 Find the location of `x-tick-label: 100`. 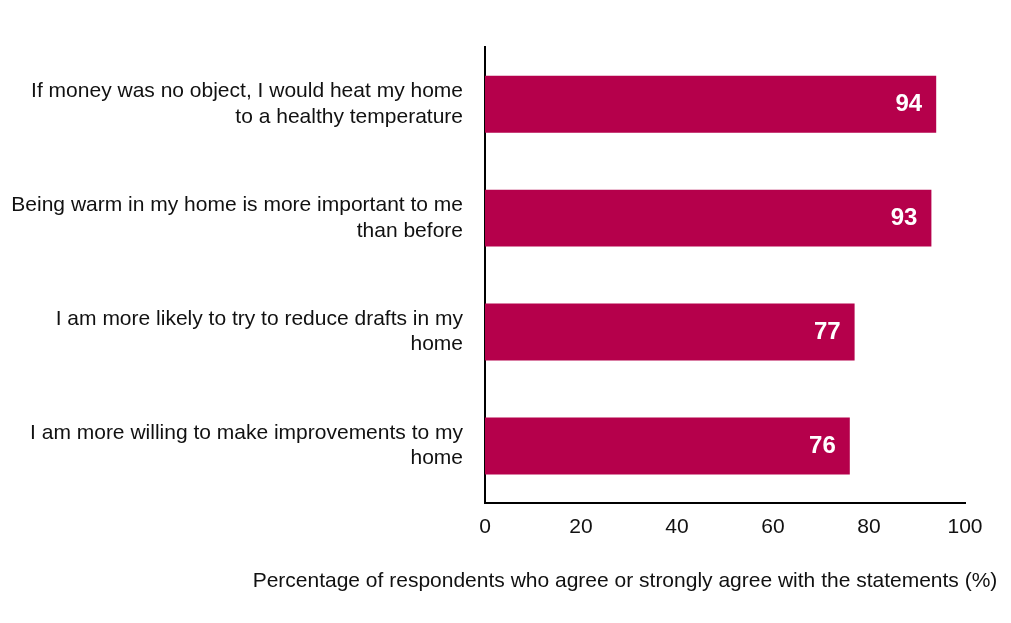

x-tick-label: 100 is located at coordinates (965, 526).